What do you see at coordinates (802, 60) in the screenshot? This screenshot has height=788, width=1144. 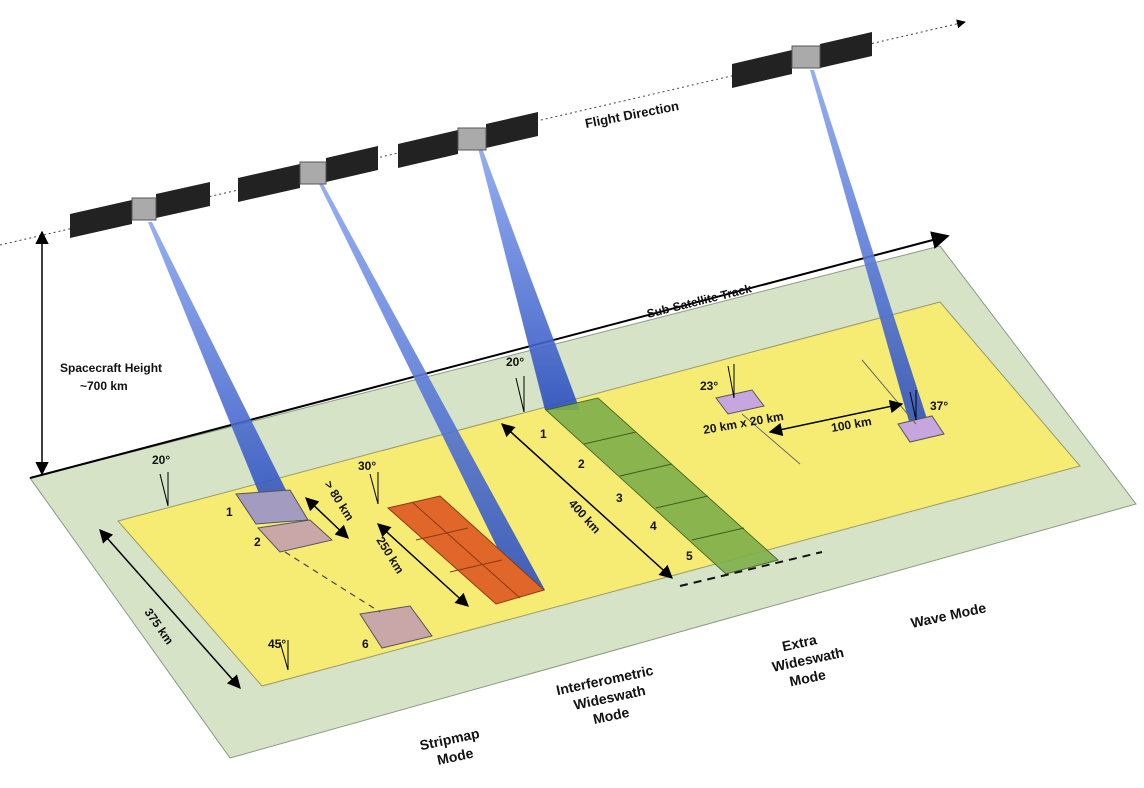 I see `satellite-wave` at bounding box center [802, 60].